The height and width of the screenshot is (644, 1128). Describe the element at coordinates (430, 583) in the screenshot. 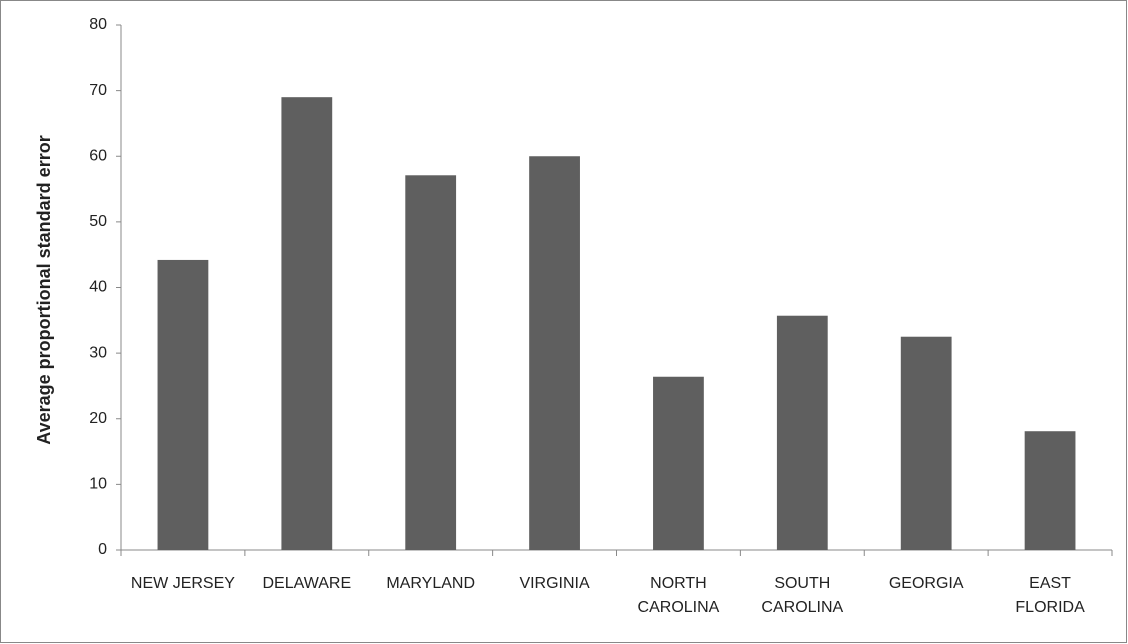

I see `x-tick-label: MARYLAND` at that location.